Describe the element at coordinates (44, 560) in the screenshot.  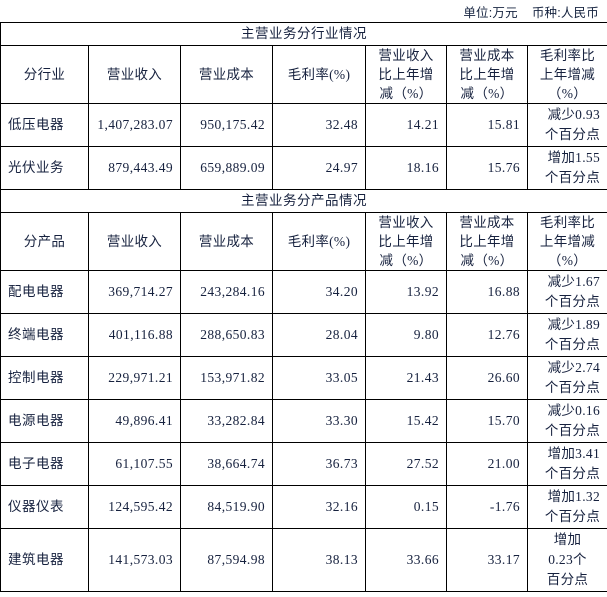
I see `row-label: 建筑电器` at that location.